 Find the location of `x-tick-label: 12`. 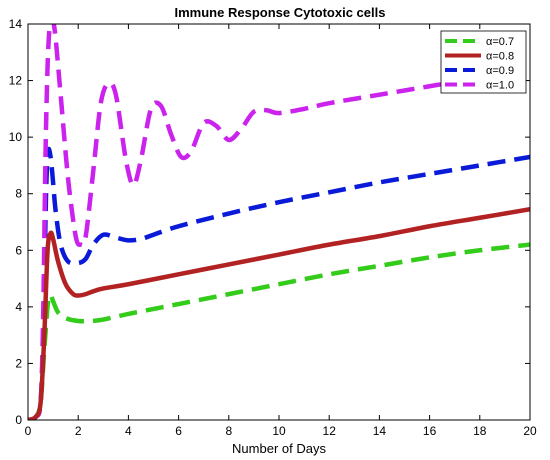

x-tick-label: 12 is located at coordinates (330, 431).